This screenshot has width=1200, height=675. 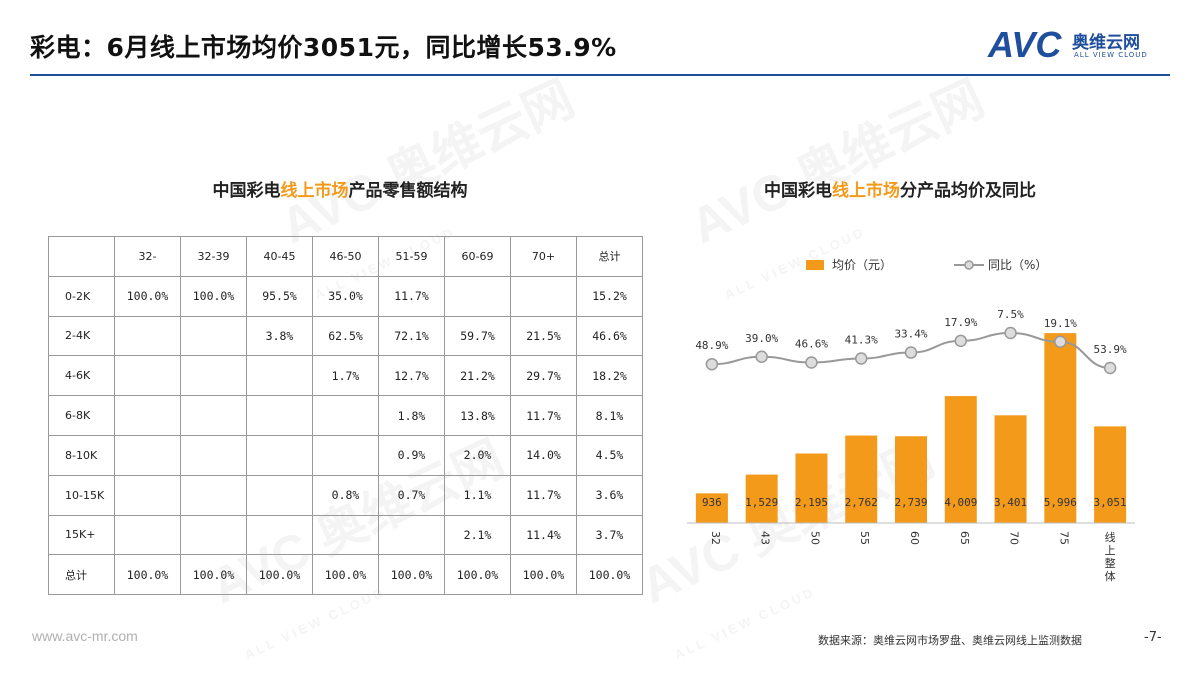 I want to click on x-tick-label: 43, so click(x=765, y=538).